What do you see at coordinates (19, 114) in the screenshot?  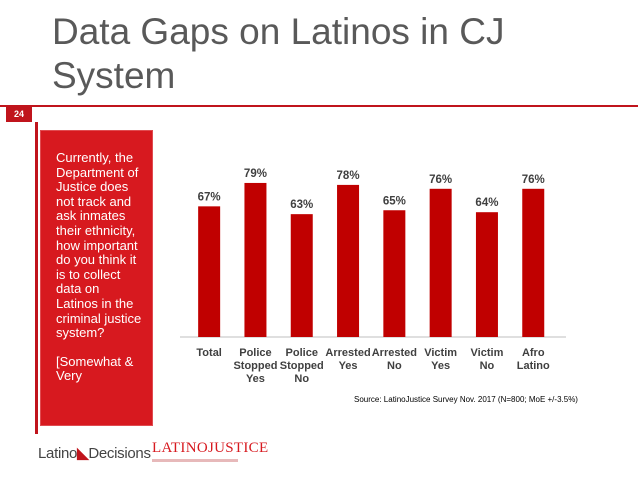 I see `slide-number: 24` at bounding box center [19, 114].